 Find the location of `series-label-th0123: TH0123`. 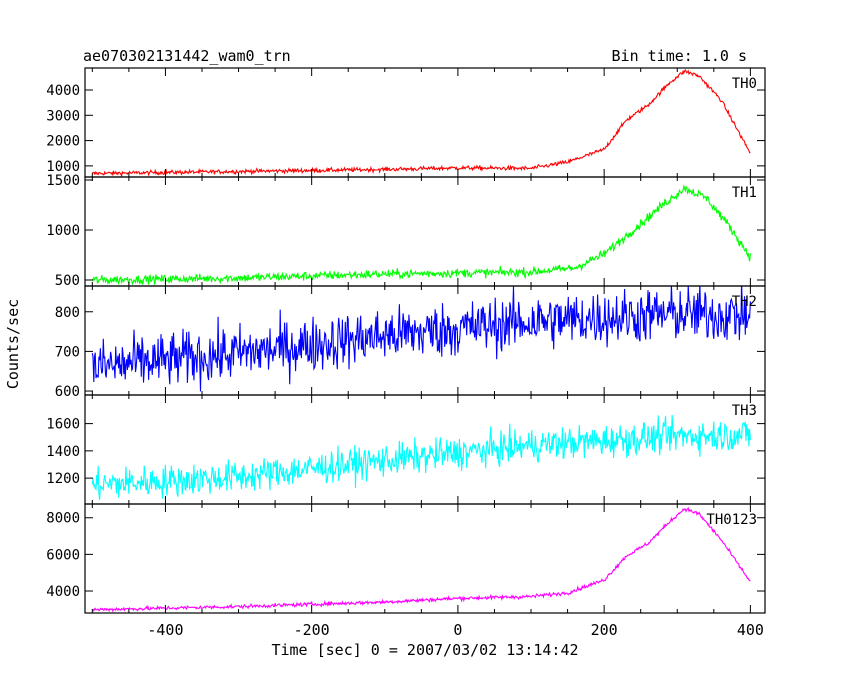

series-label-th0123: TH0123 is located at coordinates (731, 520).